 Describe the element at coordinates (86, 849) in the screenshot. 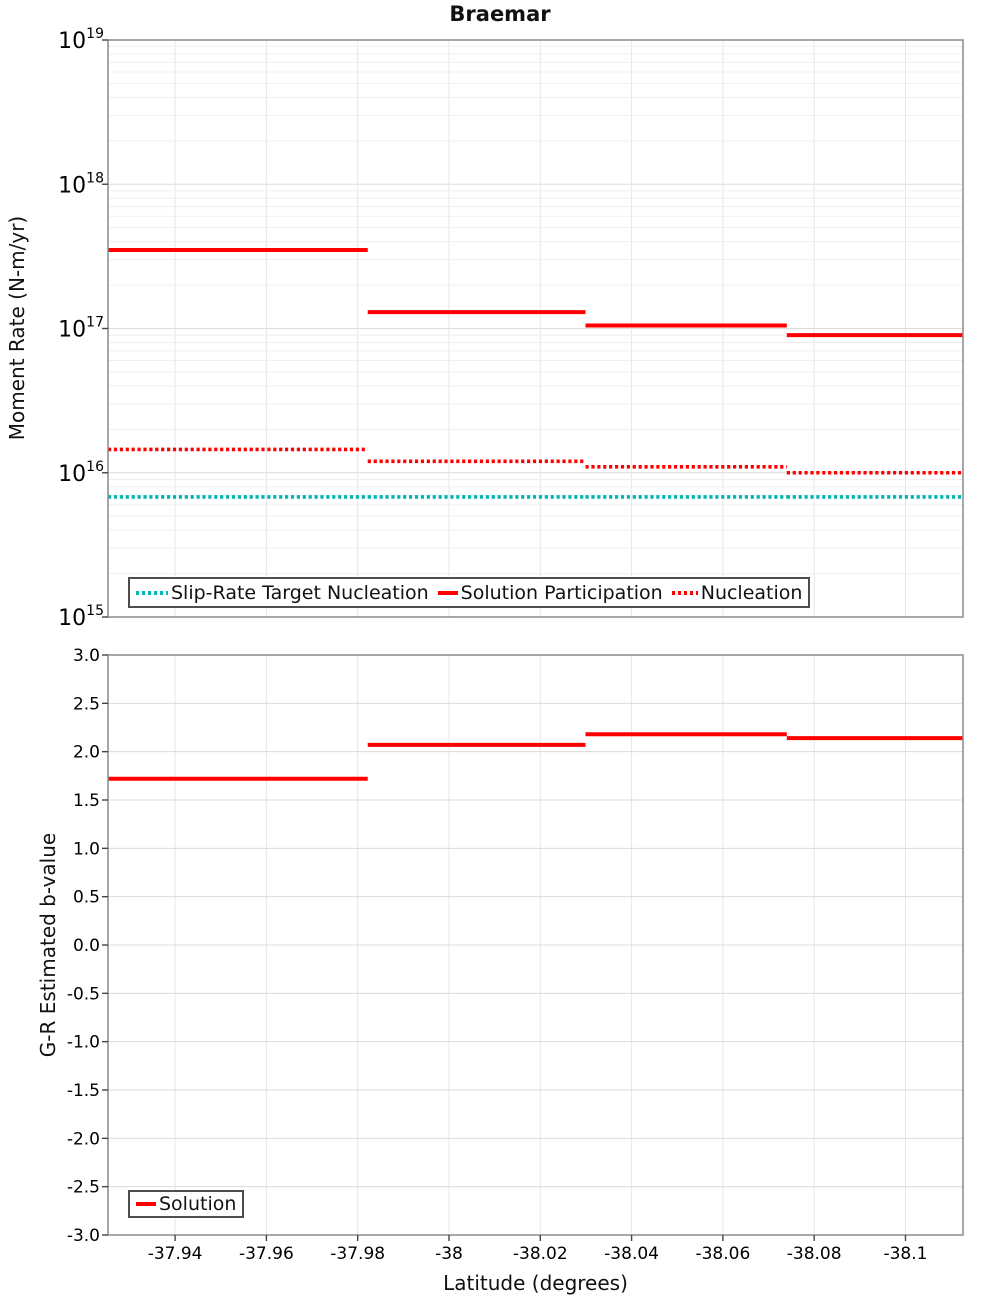

I see `b-tick-label: 1.0` at that location.